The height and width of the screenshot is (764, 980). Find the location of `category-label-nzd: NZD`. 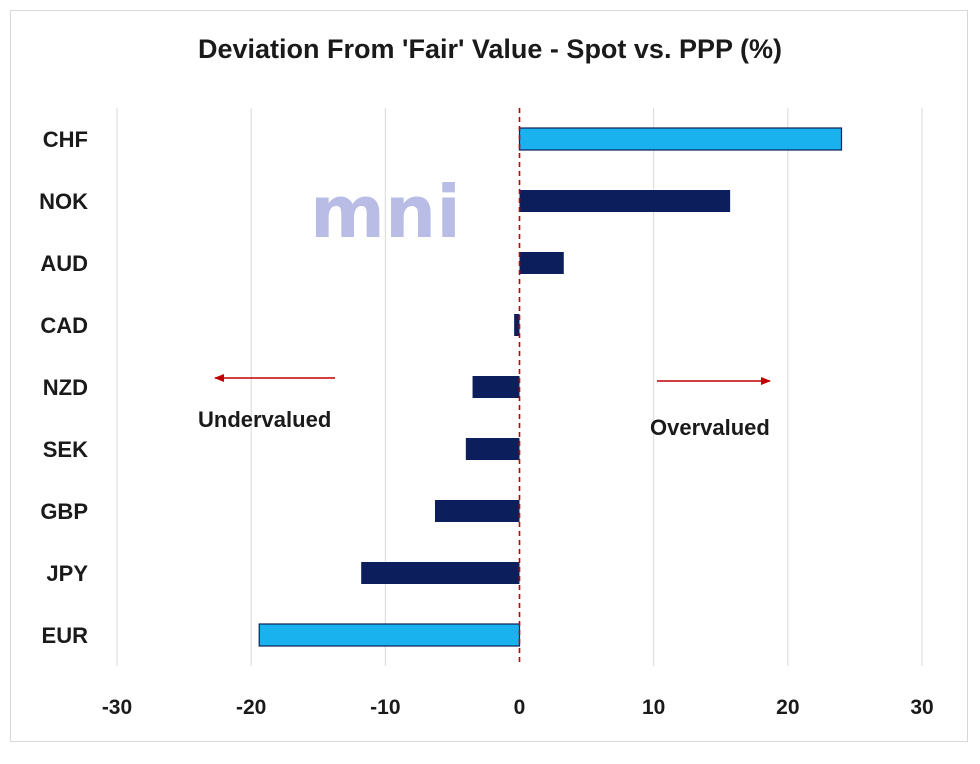

category-label-nzd: NZD is located at coordinates (65, 387).